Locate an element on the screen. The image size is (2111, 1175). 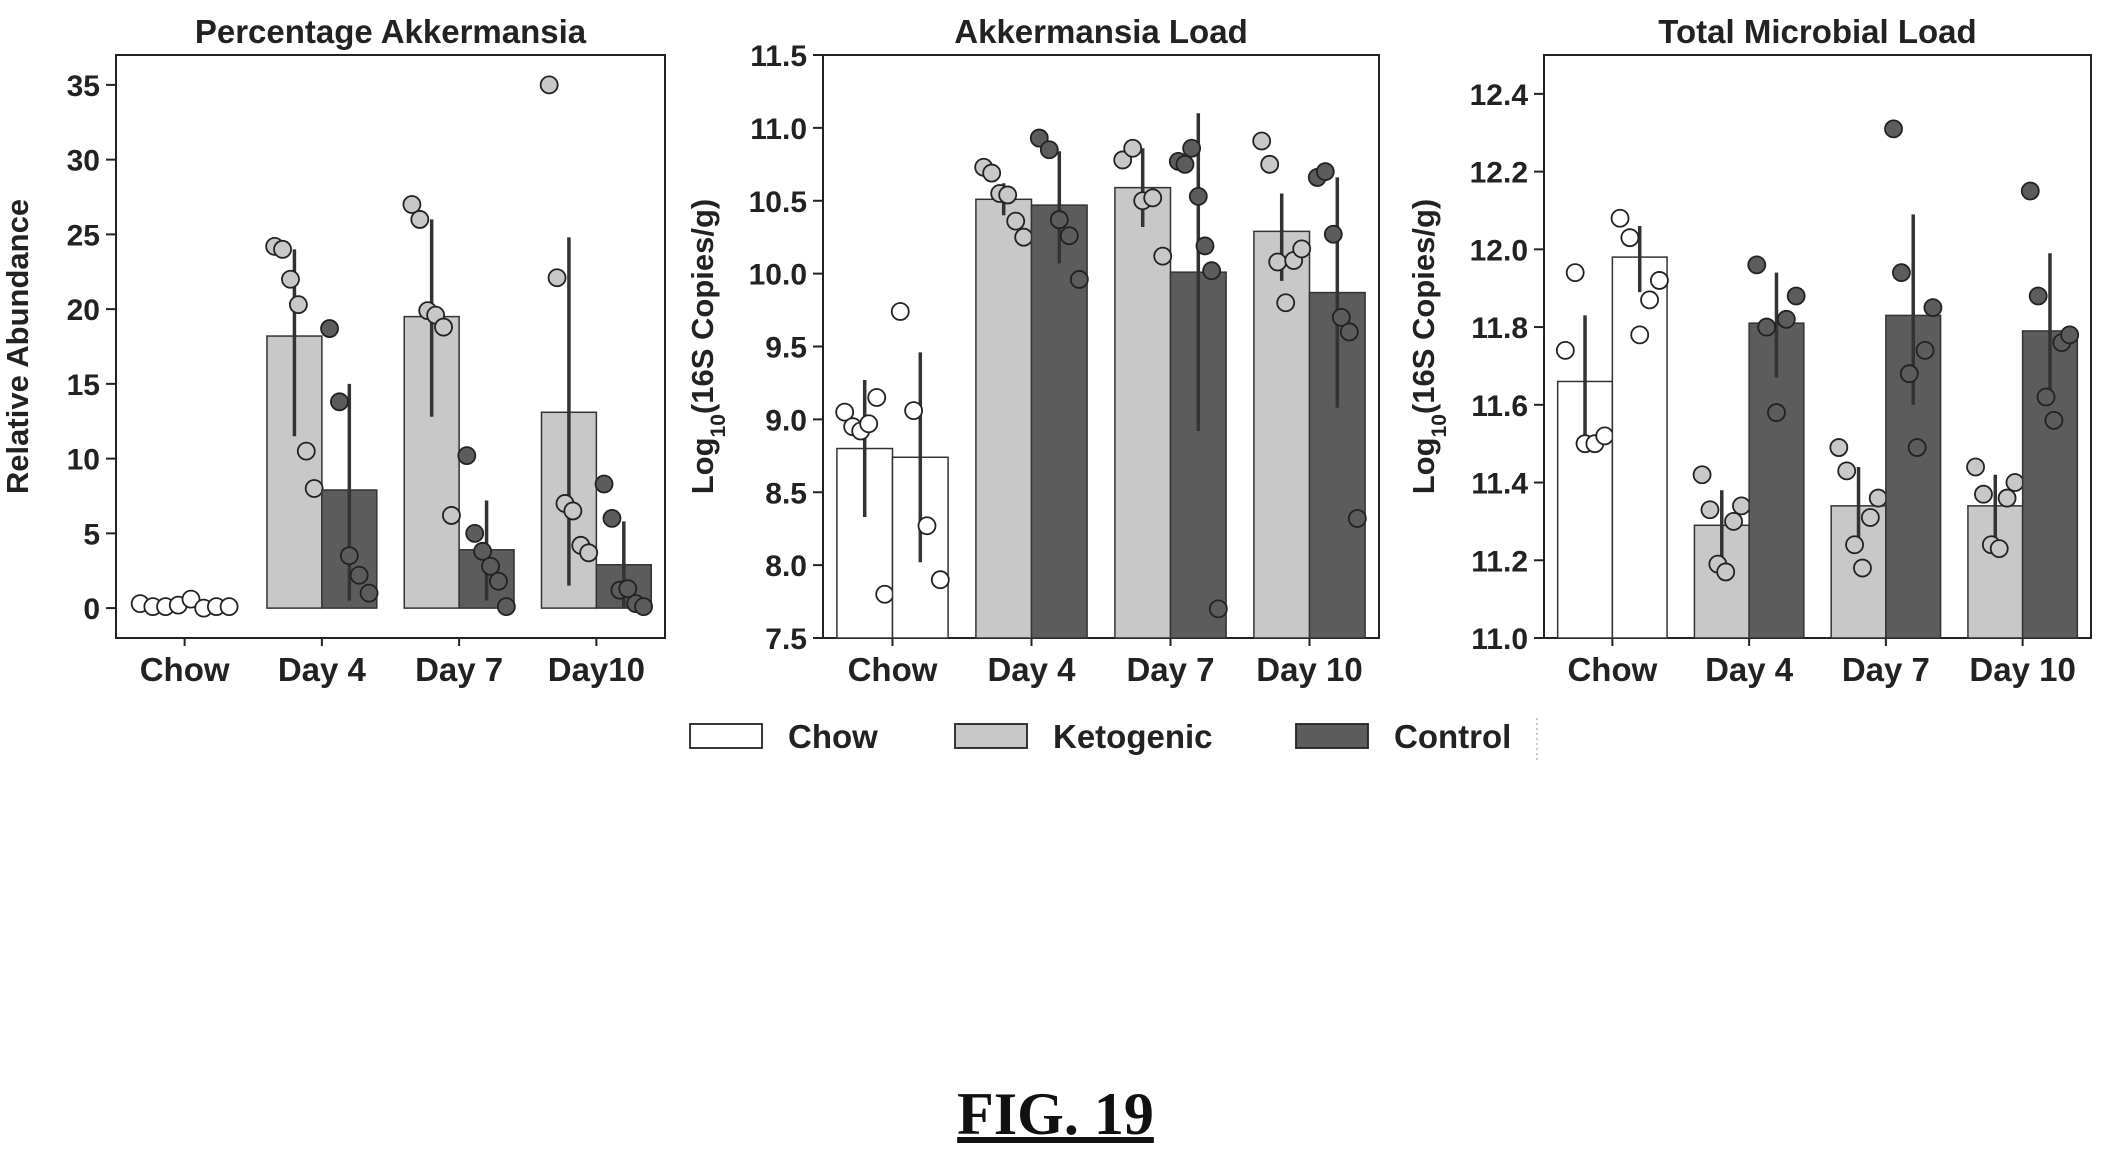
y-tick-label: 7.5 is located at coordinates (786, 639).